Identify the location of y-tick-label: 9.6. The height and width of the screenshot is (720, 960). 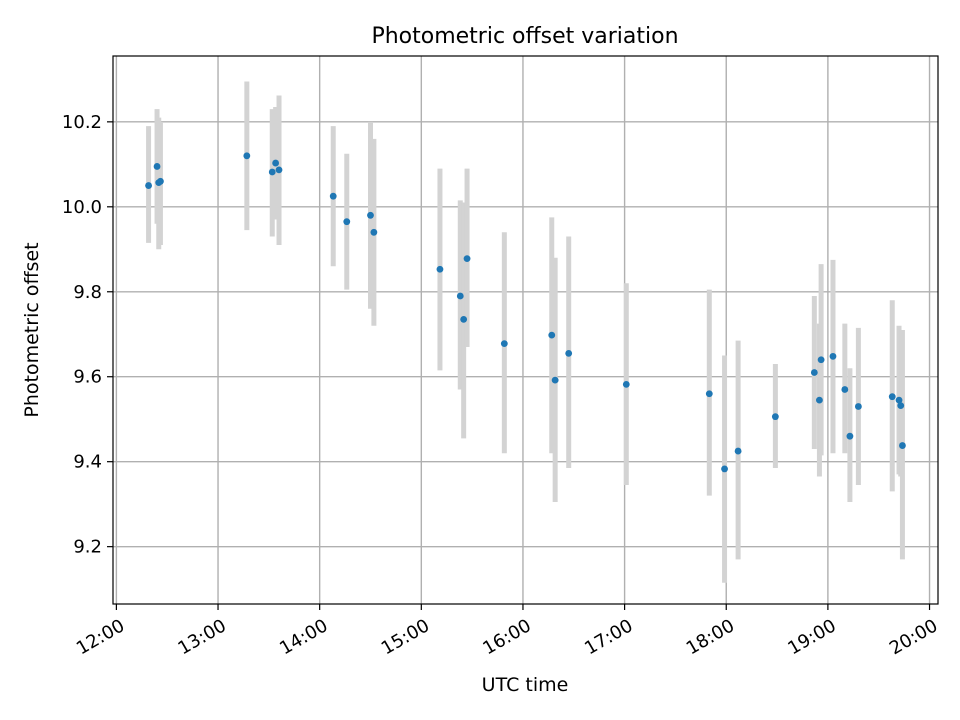
(87, 377).